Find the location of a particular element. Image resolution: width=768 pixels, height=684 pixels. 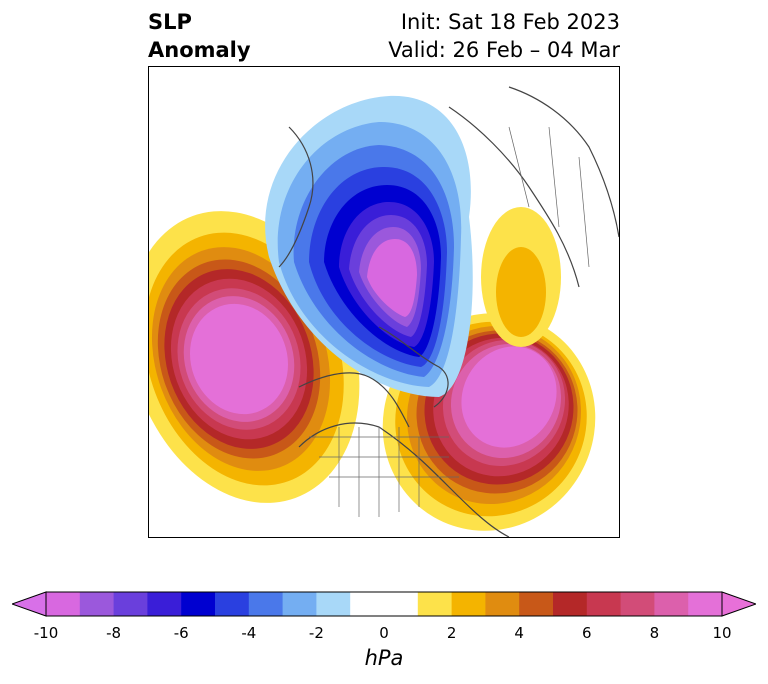

colorbar-units: hPa is located at coordinates (384, 658).